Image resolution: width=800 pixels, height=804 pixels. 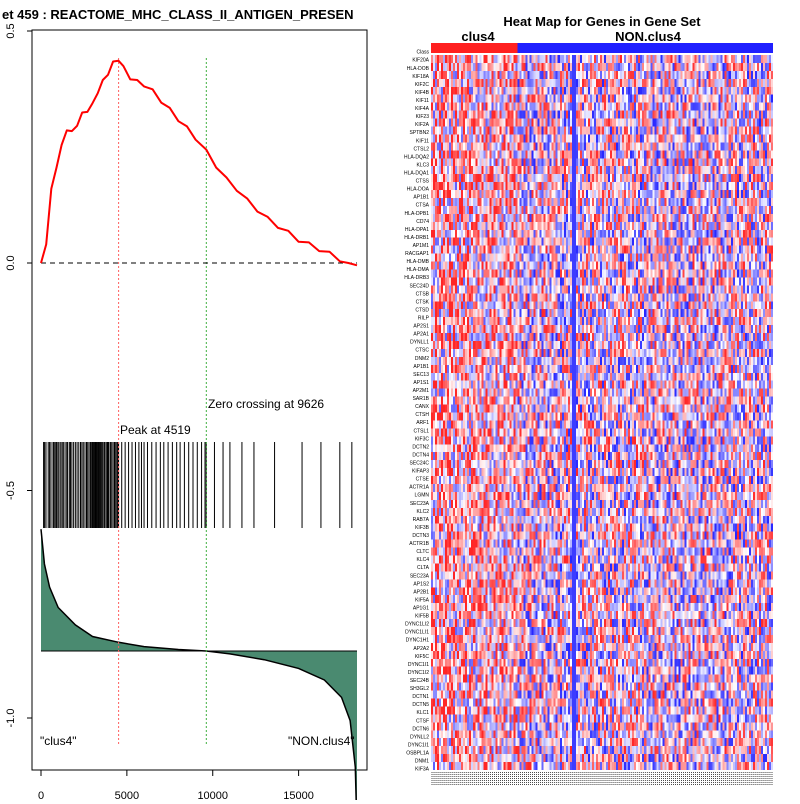 What do you see at coordinates (420, 536) in the screenshot?
I see `gene-label: DCTN3` at bounding box center [420, 536].